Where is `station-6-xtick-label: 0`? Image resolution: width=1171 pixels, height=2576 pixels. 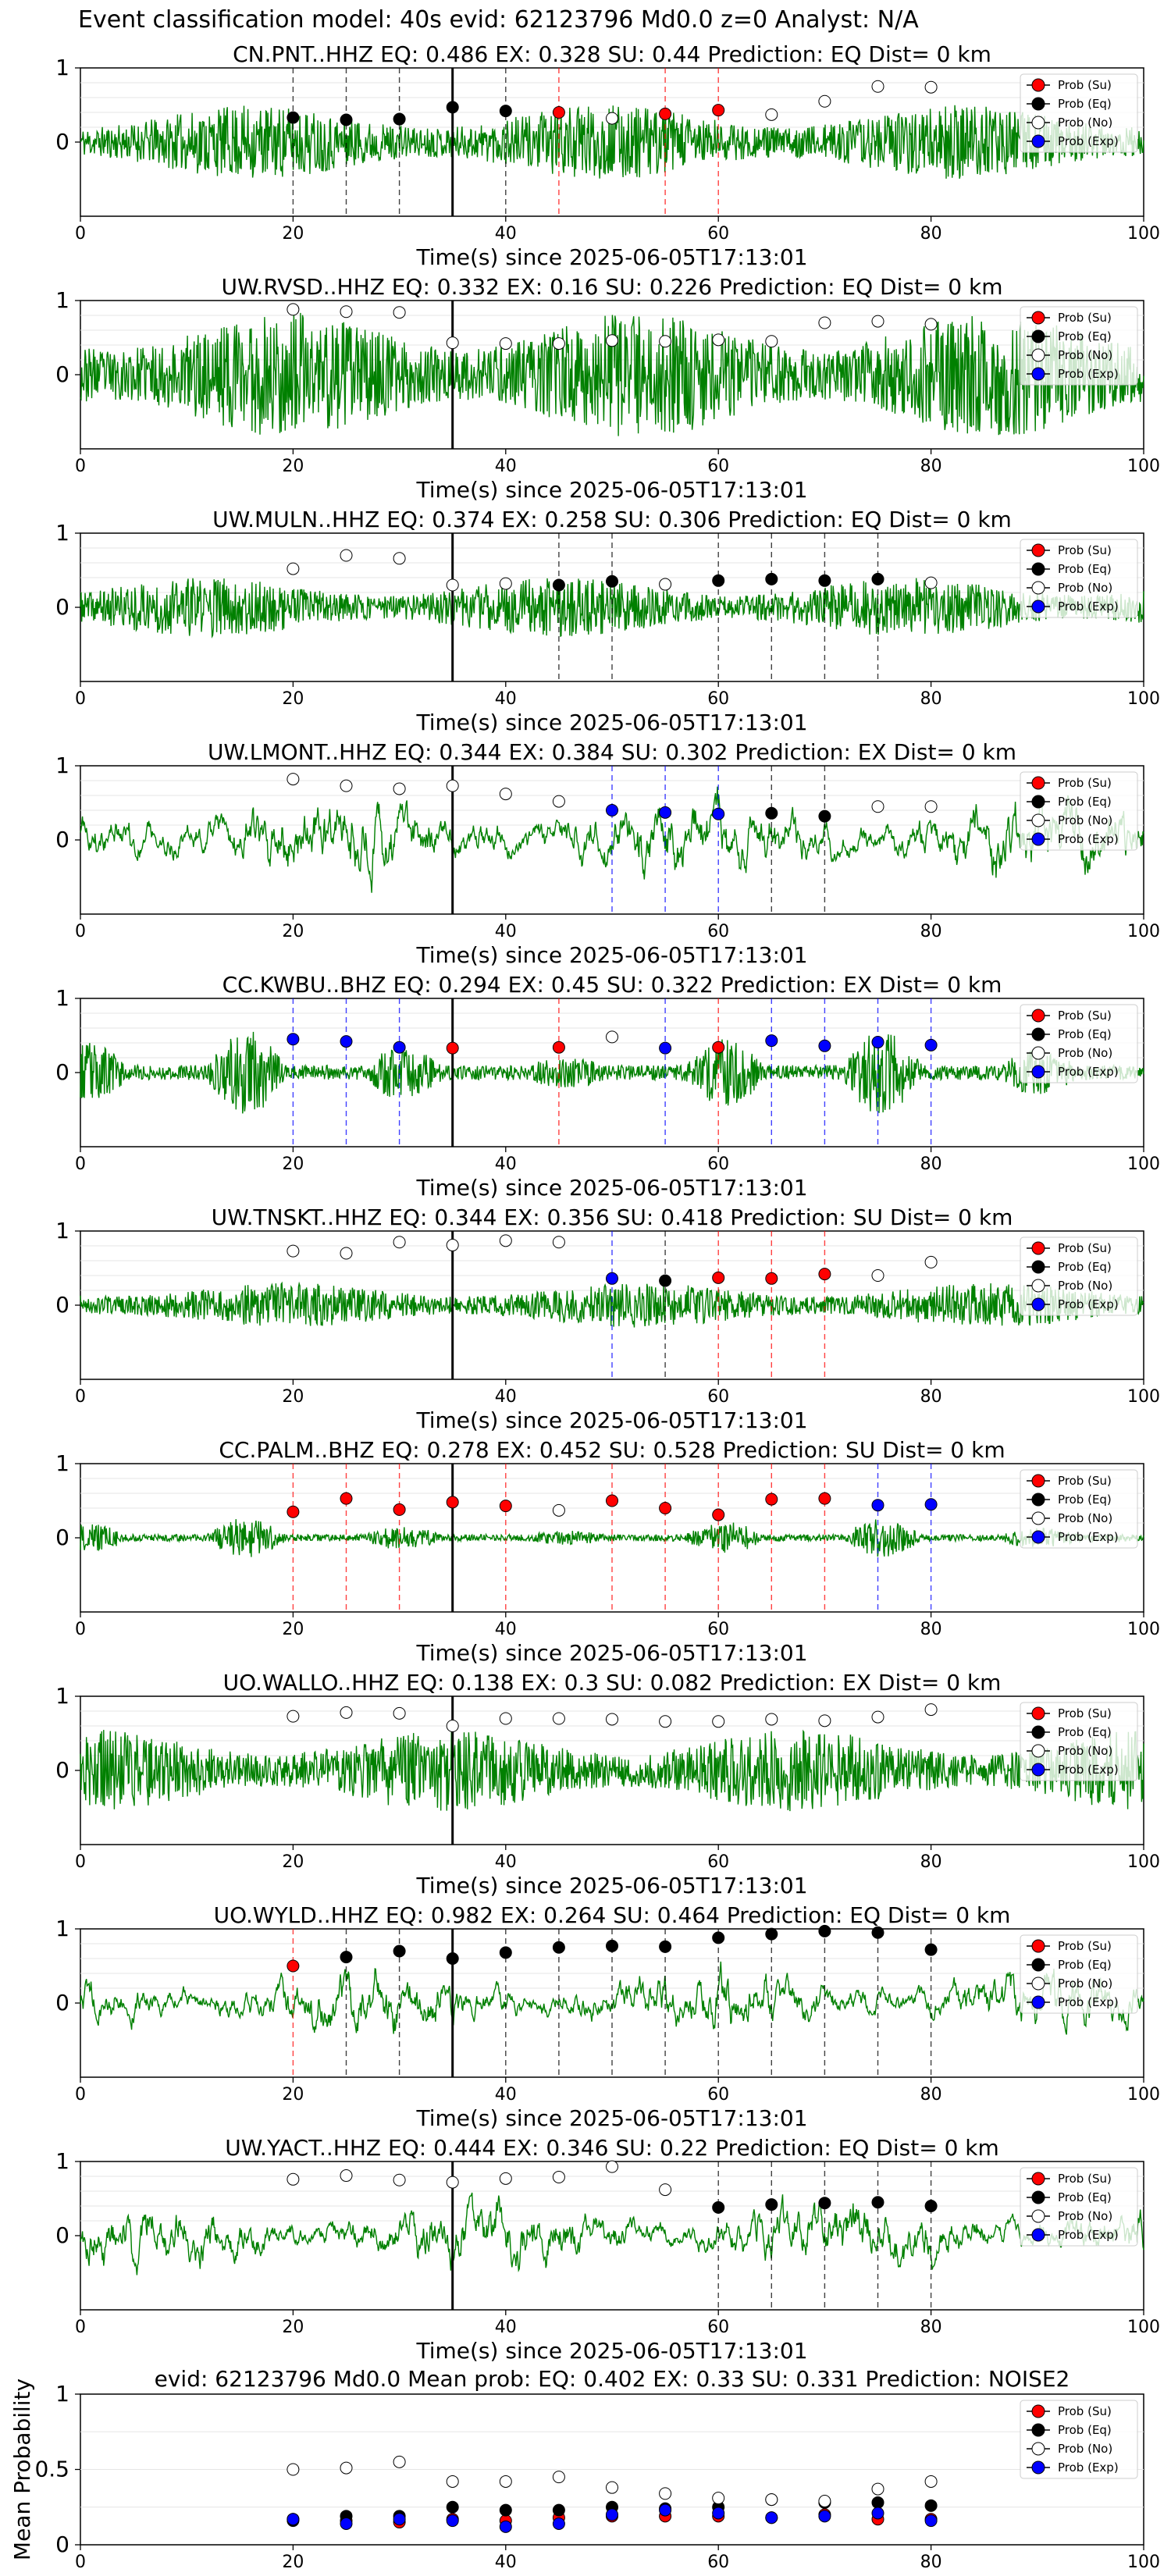
station-6-xtick-label: 0 is located at coordinates (80, 1629).